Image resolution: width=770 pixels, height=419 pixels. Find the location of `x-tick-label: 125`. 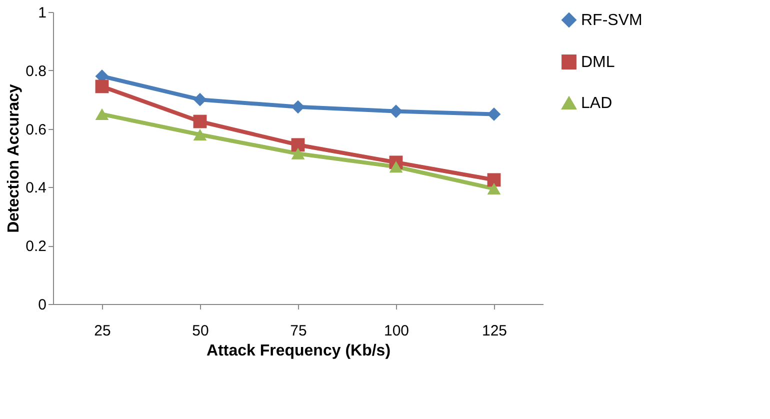

x-tick-label: 125 is located at coordinates (495, 331).